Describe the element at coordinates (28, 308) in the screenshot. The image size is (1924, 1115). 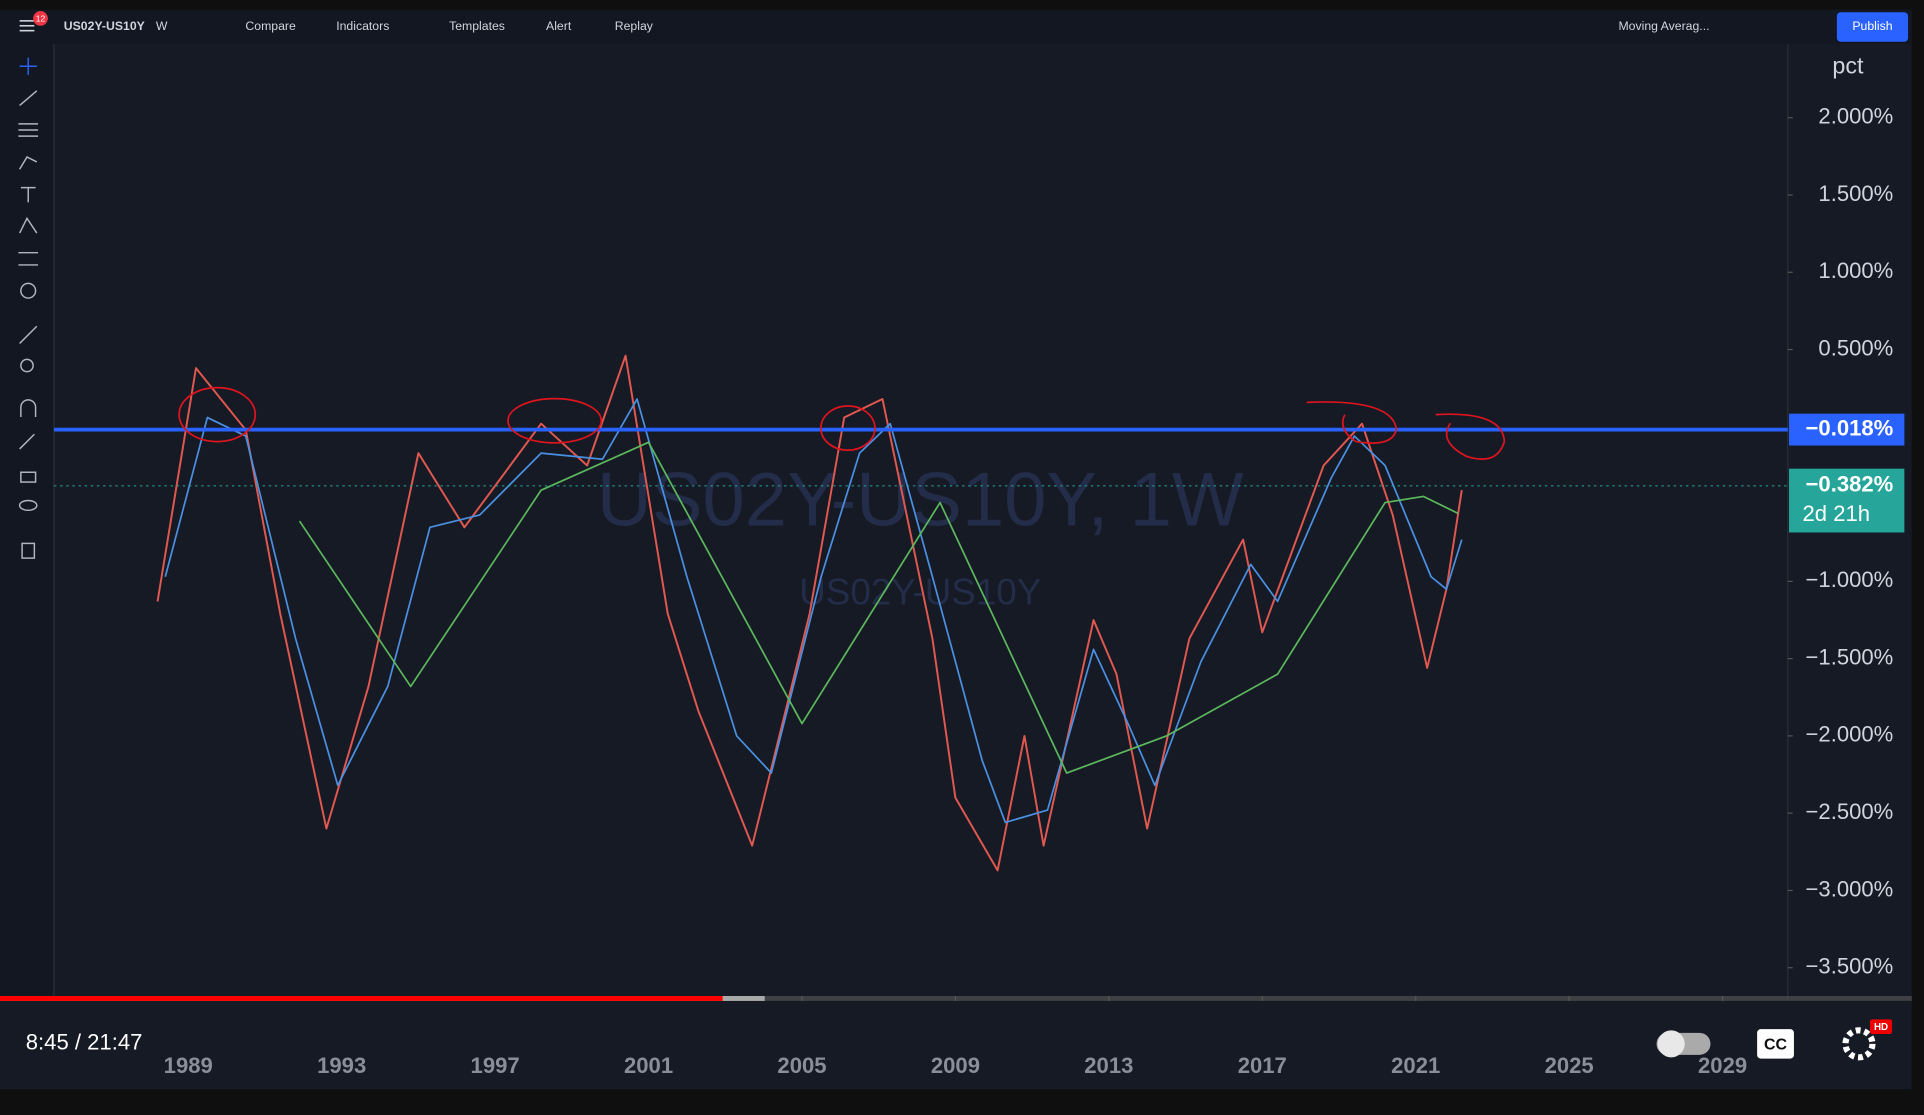
I see `drawing-tools` at that location.